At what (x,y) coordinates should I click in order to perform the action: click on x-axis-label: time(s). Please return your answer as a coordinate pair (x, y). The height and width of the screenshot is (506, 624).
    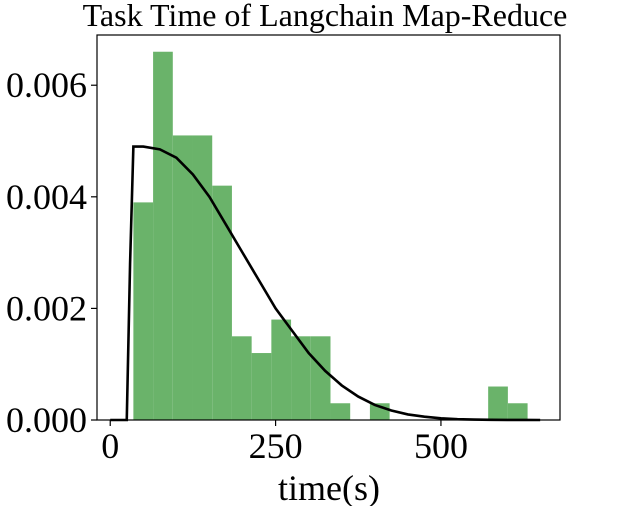
    Looking at the image, I should click on (329, 487).